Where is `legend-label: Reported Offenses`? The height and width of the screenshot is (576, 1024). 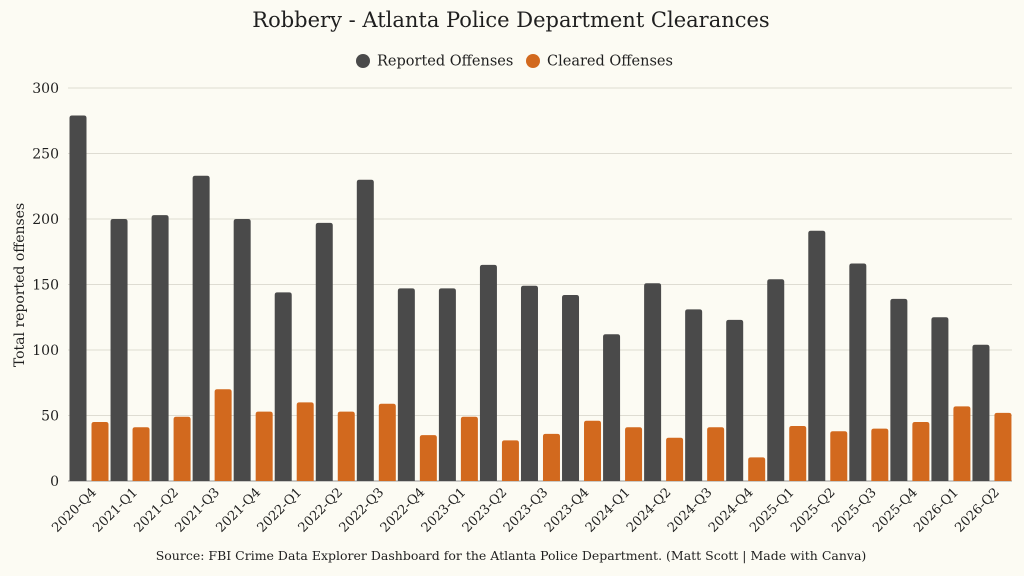
legend-label: Reported Offenses is located at coordinates (445, 62).